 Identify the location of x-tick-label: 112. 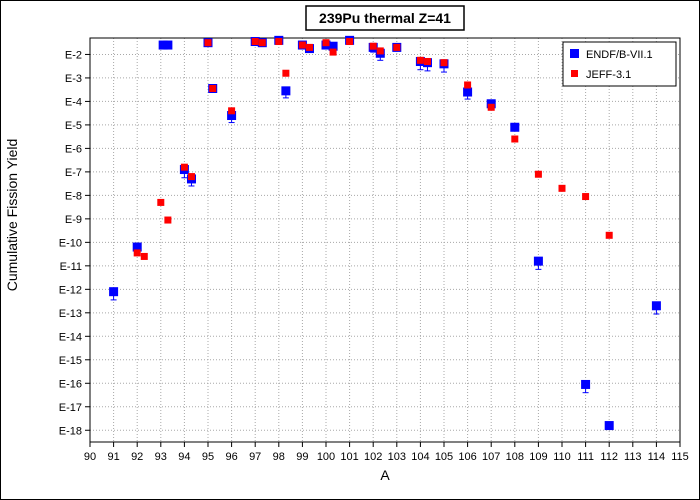
(609, 457).